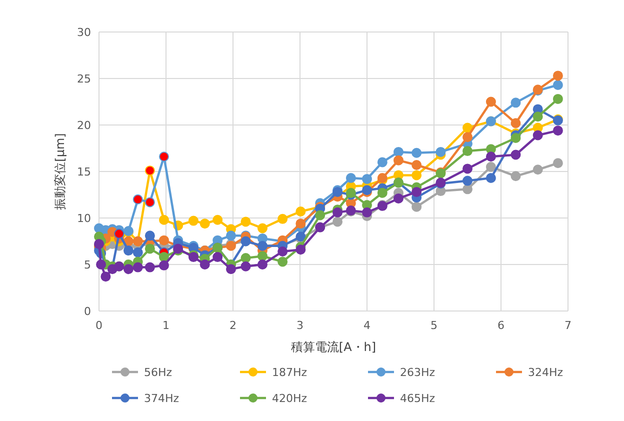 The height and width of the screenshot is (421, 624). Describe the element at coordinates (418, 398) in the screenshot. I see `legend-label: 465Hz` at that location.